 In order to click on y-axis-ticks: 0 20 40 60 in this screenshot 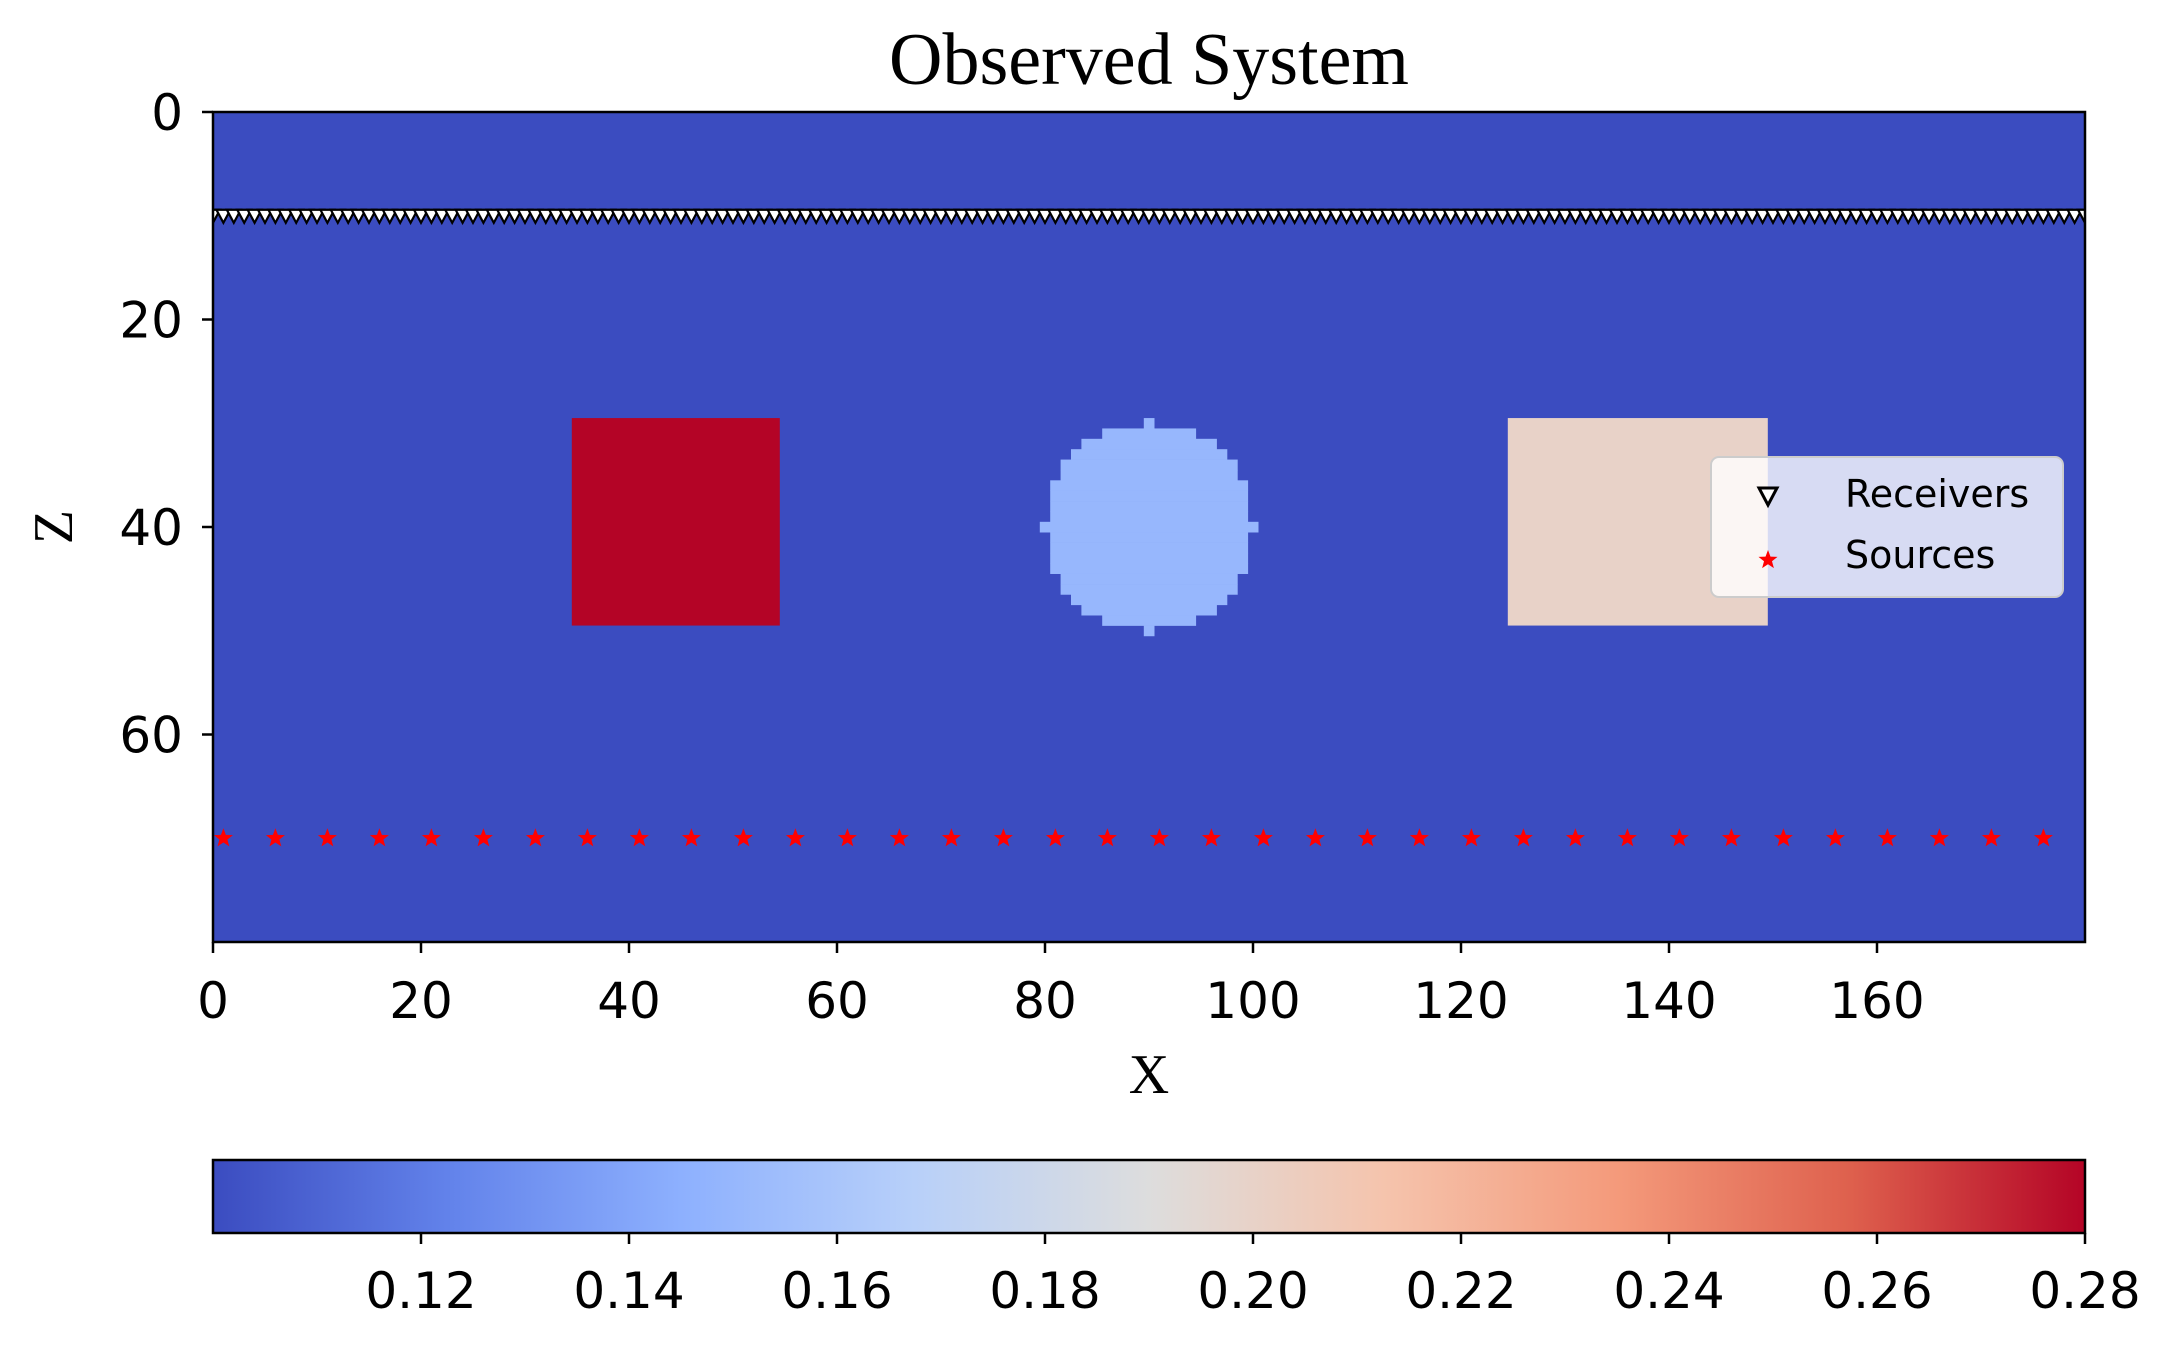, I will do `click(166, 424)`.